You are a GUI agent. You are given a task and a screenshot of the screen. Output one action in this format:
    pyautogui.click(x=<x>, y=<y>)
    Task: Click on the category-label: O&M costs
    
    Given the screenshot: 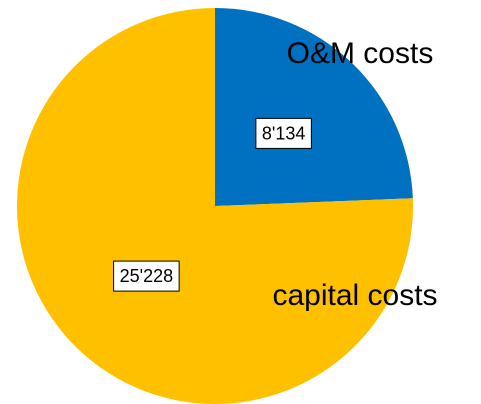 What is the action you would take?
    pyautogui.click(x=360, y=53)
    